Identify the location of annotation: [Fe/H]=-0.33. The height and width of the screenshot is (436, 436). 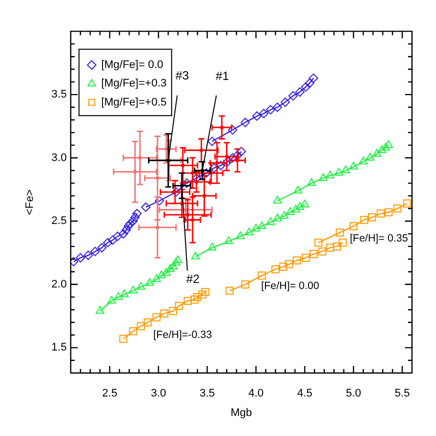
(182, 334).